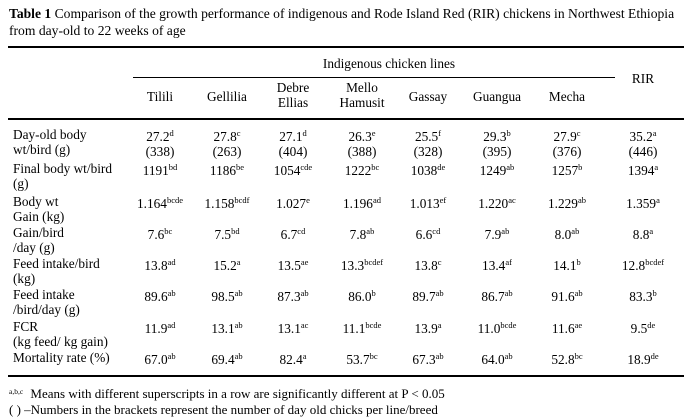  I want to click on cell-value: 89.6, so click(156, 296).